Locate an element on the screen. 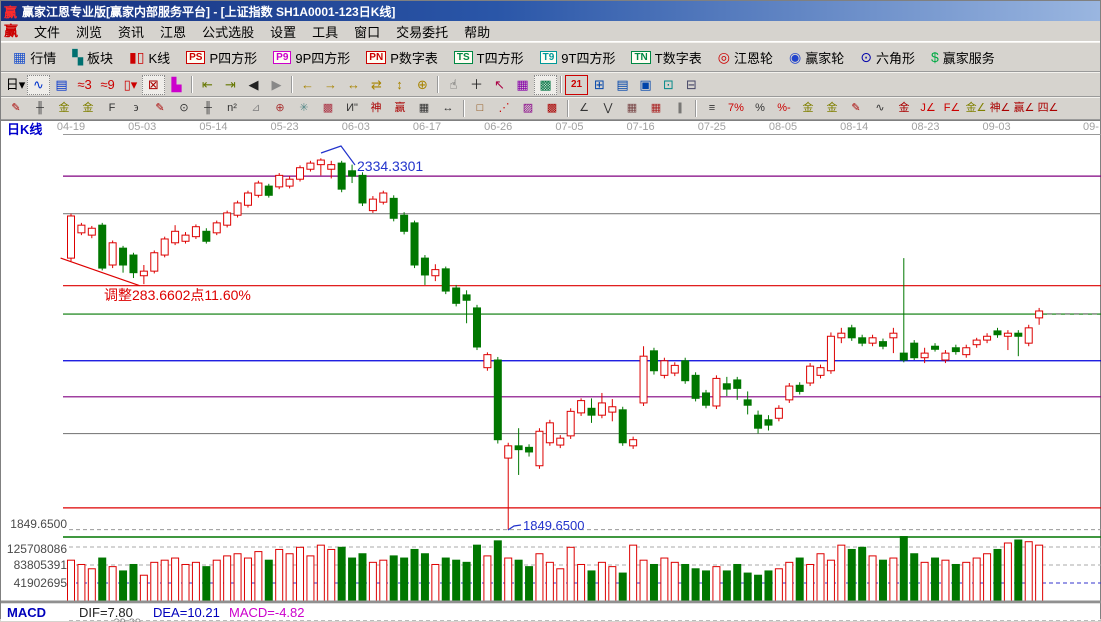 This screenshot has height=622, width=1101. menu-item-工具: 工具 is located at coordinates (325, 32).